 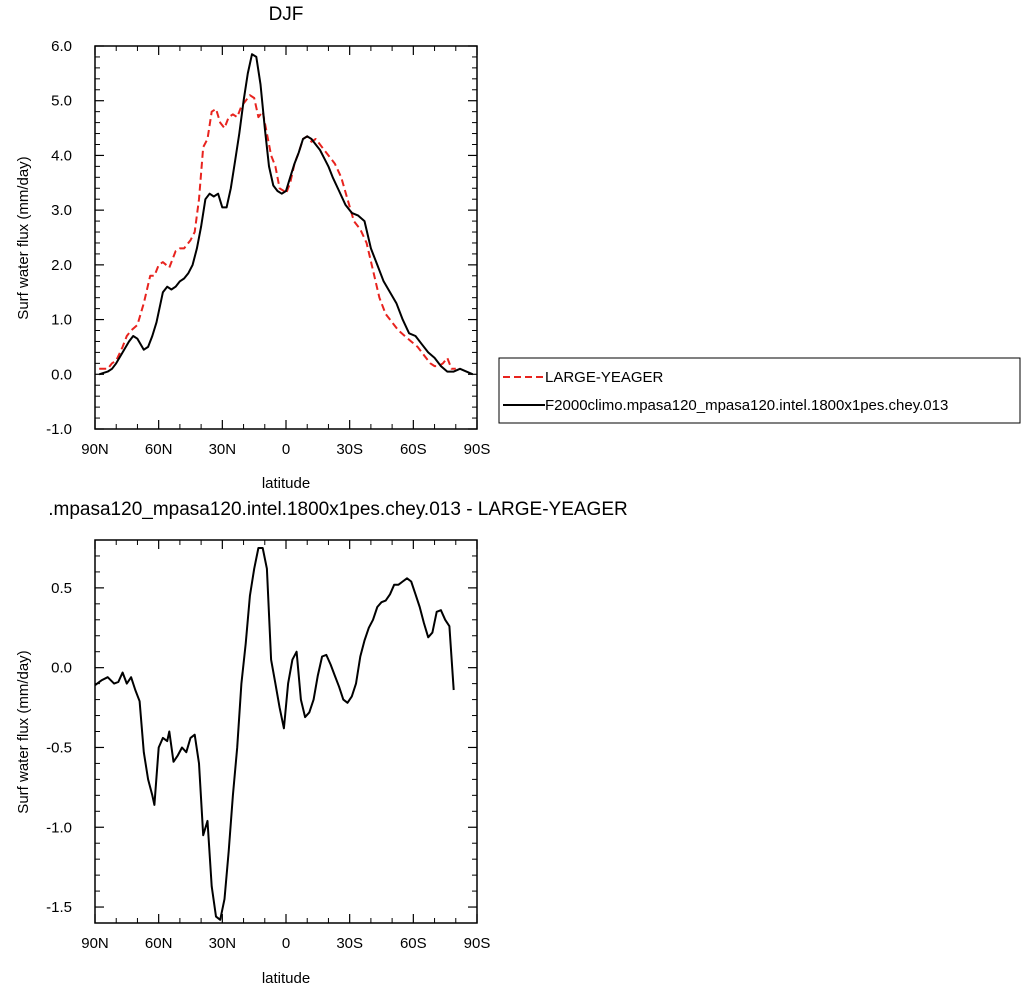 What do you see at coordinates (61, 46) in the screenshot?
I see `y-tick-label: 6.0` at bounding box center [61, 46].